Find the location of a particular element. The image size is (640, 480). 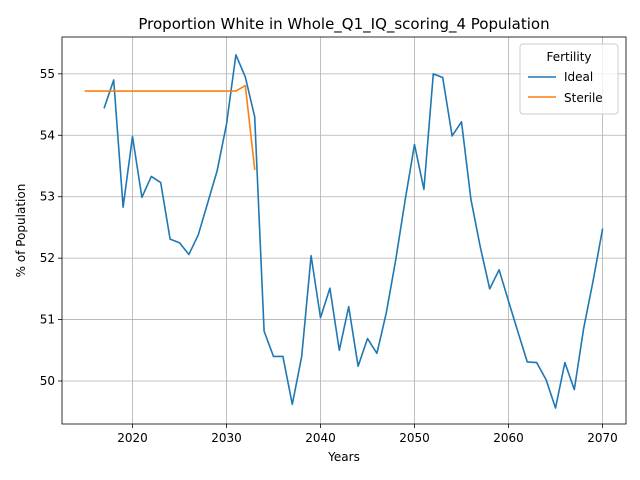

x-tick-label: 2070 is located at coordinates (602, 438).